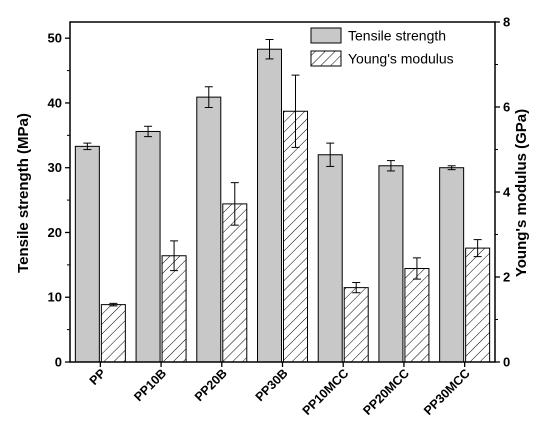 The width and height of the screenshot is (550, 440). What do you see at coordinates (478, 305) in the screenshot?
I see `modulus-bar-PP30MCC` at bounding box center [478, 305].